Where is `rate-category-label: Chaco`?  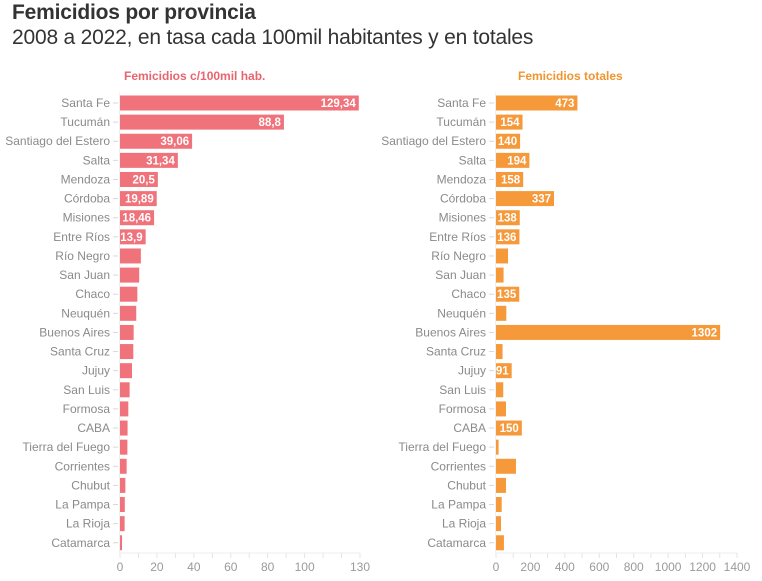 rate-category-label: Chaco is located at coordinates (92, 294).